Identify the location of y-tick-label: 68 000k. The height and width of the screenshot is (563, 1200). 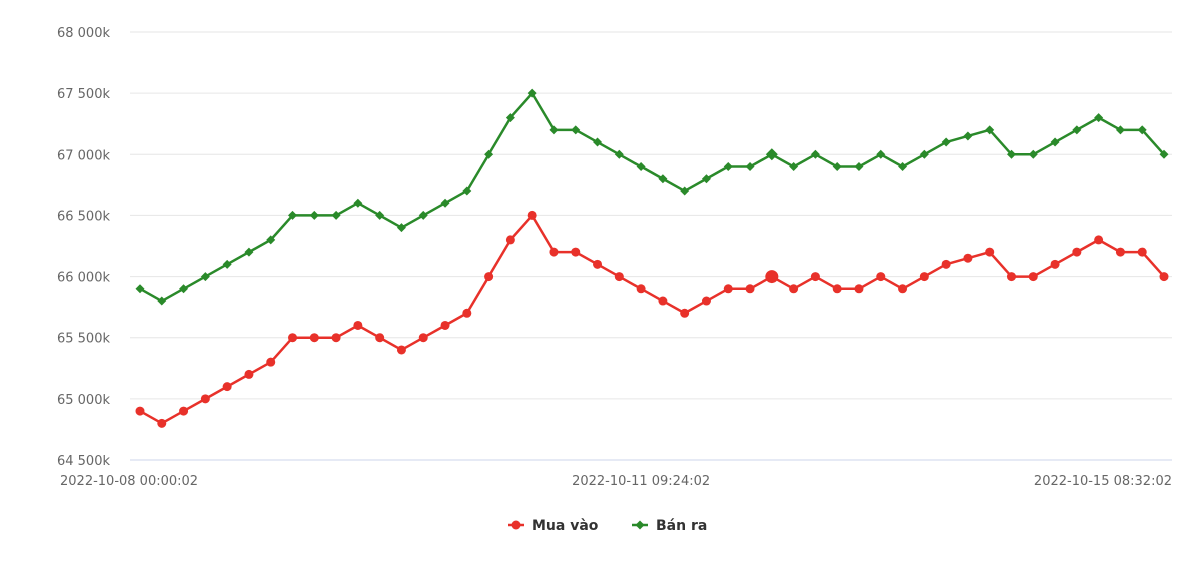
(83, 33).